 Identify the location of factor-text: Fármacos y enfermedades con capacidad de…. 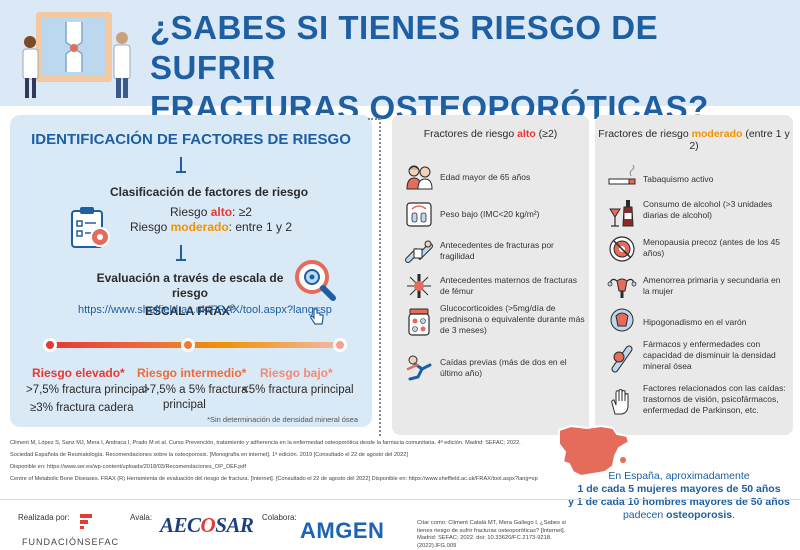
(709, 355).